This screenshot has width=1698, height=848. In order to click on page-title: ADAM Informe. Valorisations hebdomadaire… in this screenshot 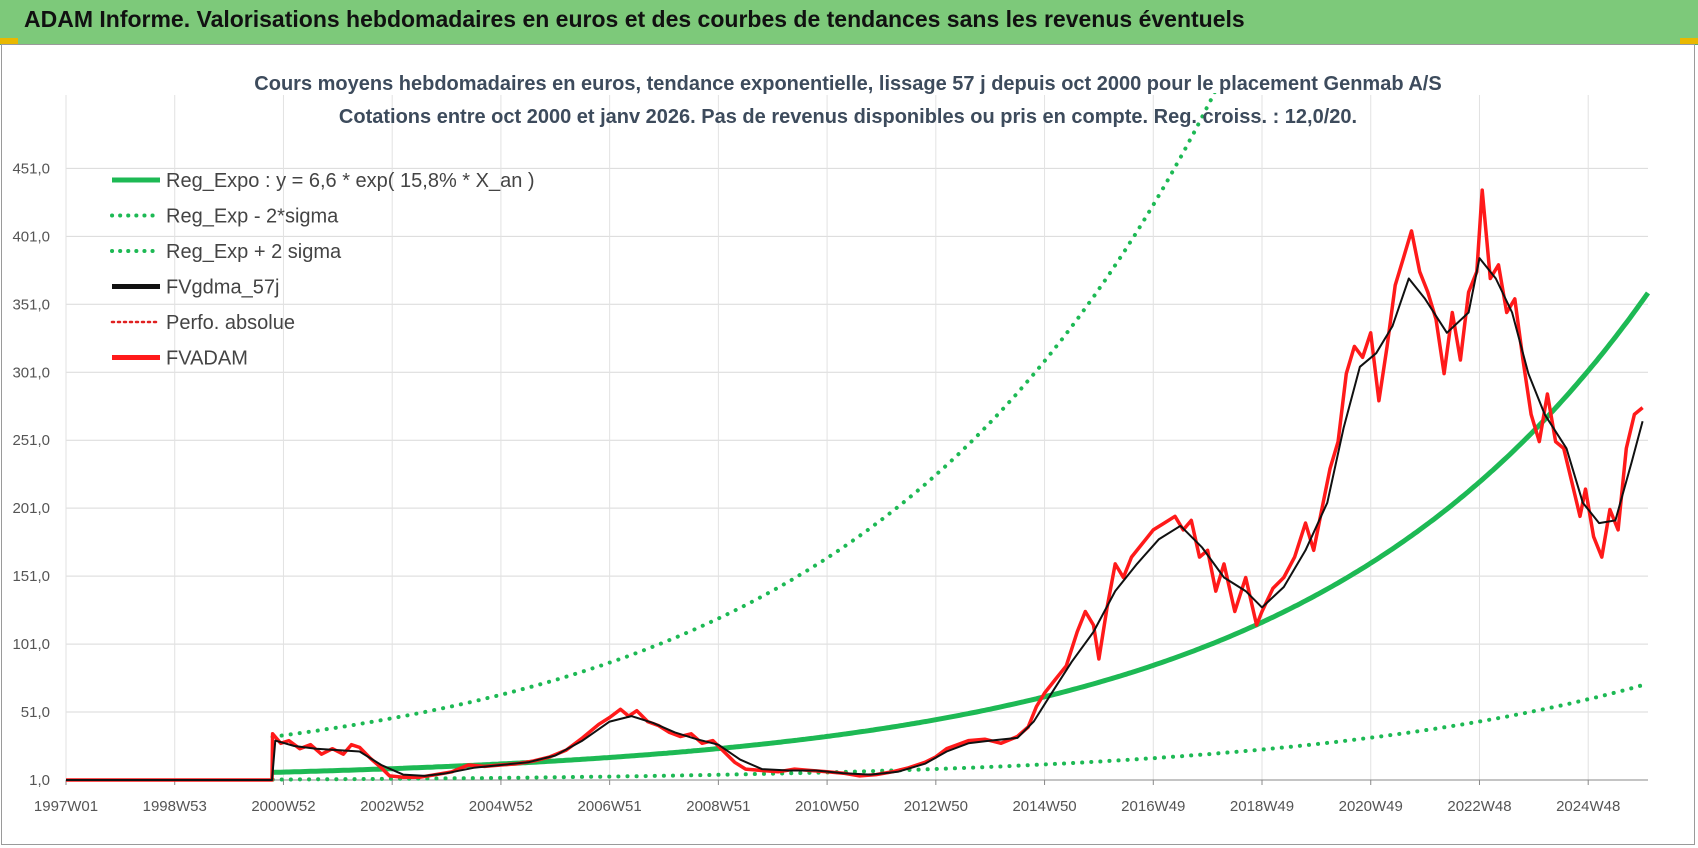, I will do `click(634, 19)`.